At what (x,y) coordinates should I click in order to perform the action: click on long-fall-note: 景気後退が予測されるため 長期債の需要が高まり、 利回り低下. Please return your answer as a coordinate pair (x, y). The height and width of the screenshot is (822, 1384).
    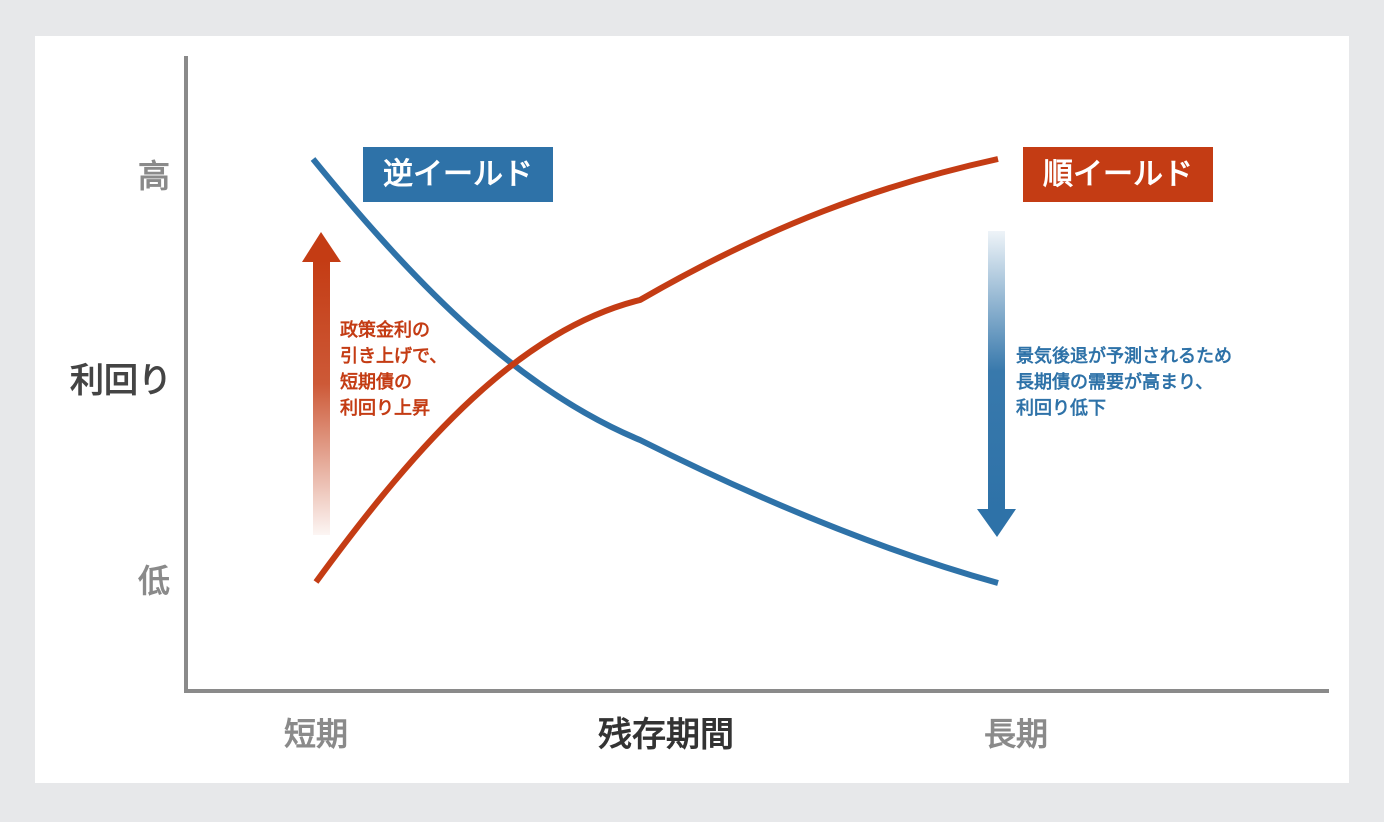
    Looking at the image, I should click on (1124, 382).